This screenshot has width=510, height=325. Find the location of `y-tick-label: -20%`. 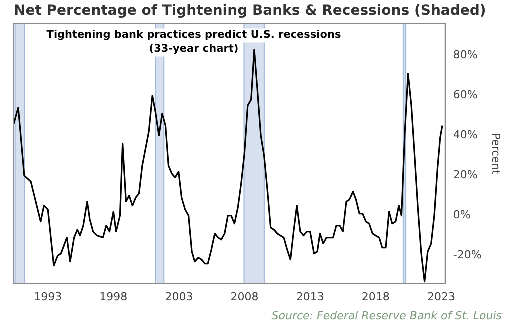

y-tick-label: -20% is located at coordinates (467, 255).